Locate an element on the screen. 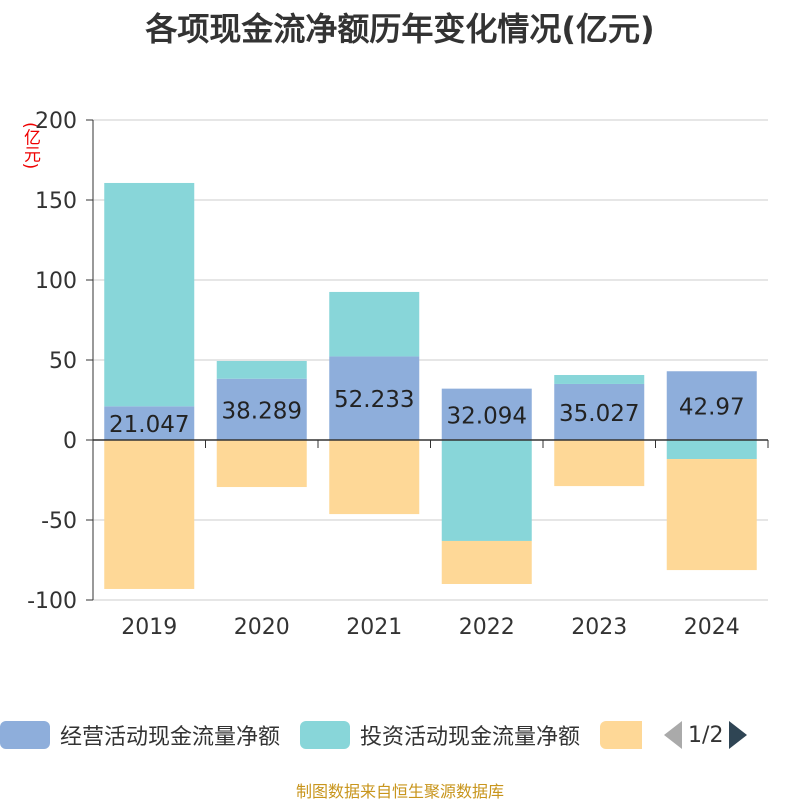 Image resolution: width=800 pixels, height=802 pixels. data-label: 42.97 is located at coordinates (712, 408).